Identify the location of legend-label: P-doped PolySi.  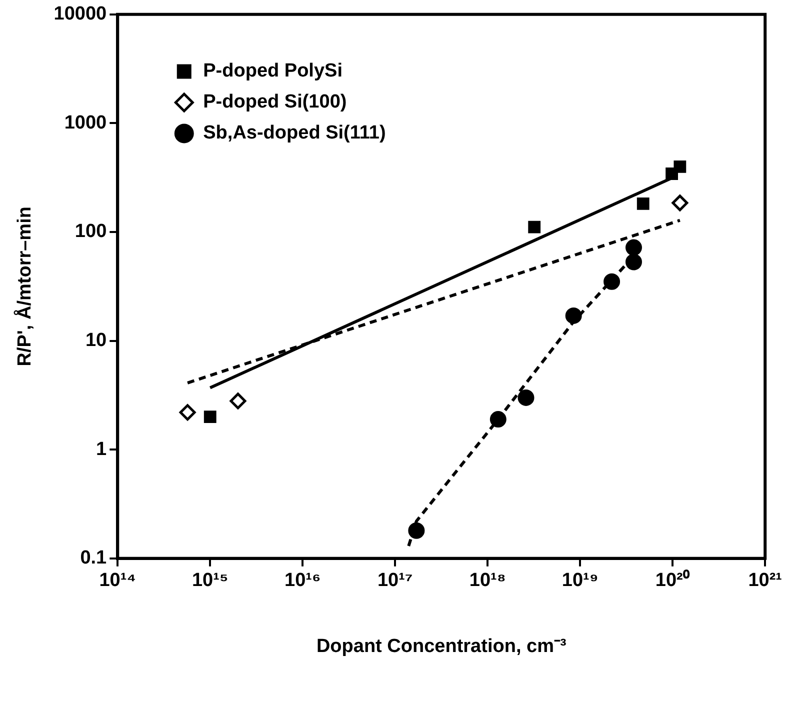
(272, 71).